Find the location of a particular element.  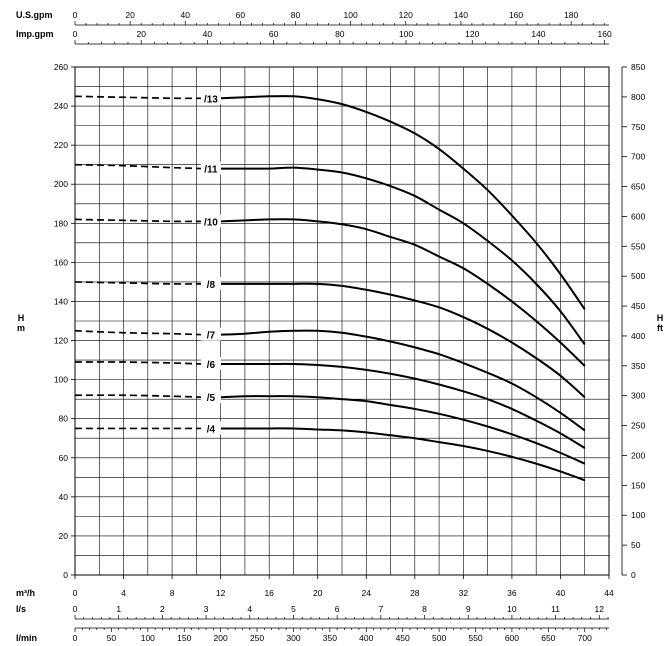

x-tick-label: 36 is located at coordinates (512, 593).